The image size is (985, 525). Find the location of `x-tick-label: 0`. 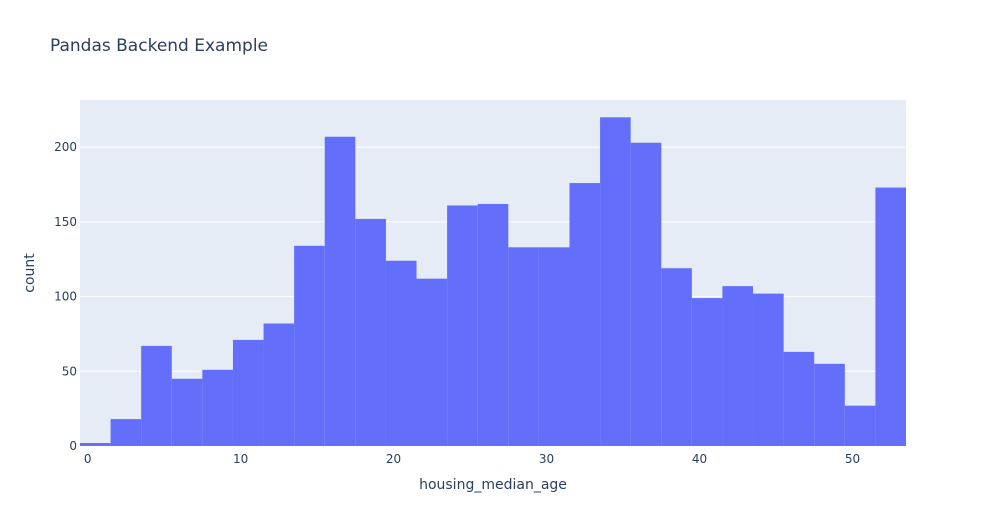

x-tick-label: 0 is located at coordinates (88, 459).